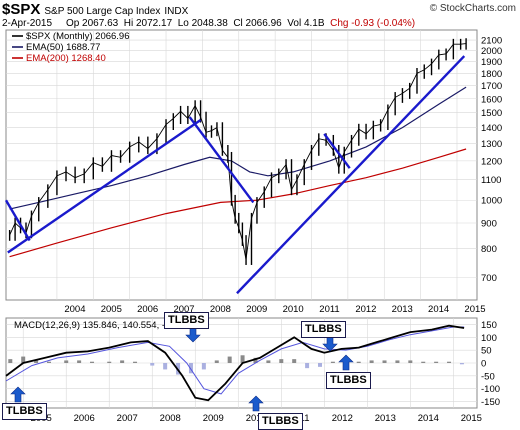 This screenshot has height=430, width=520. Describe the element at coordinates (63, 47) in the screenshot. I see `price-legend-entry: EMA(50) 1688.77` at that location.